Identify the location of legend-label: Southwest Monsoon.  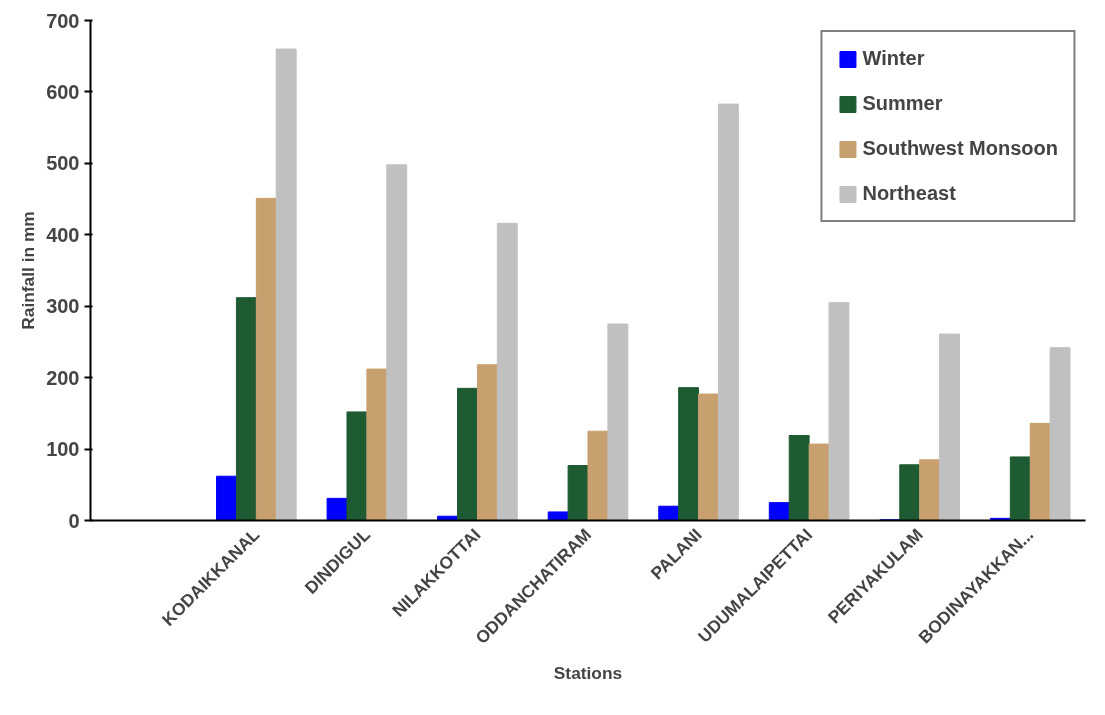
(960, 148).